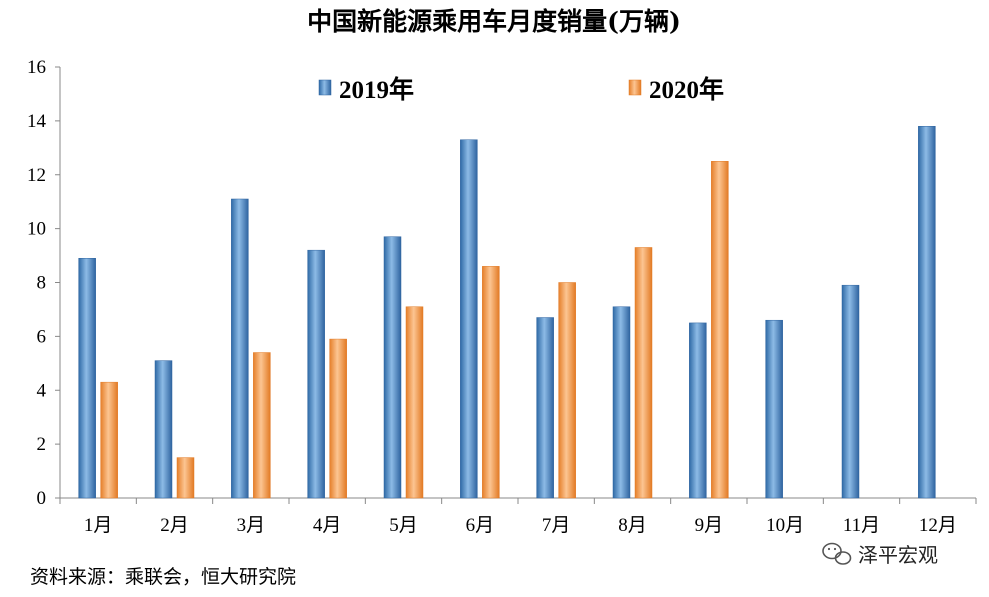 The image size is (989, 597). I want to click on y-tick-label: 0, so click(42, 498).